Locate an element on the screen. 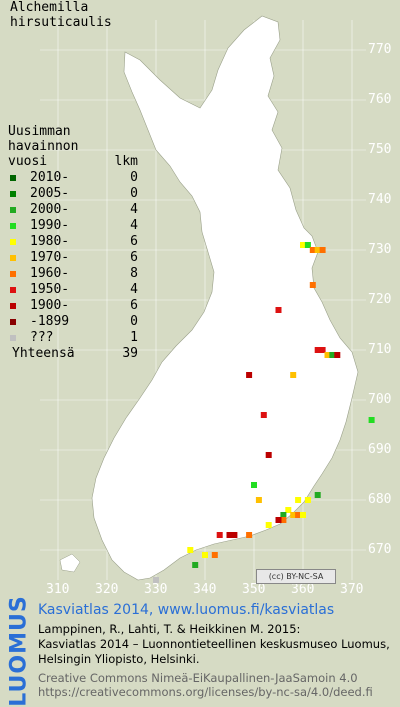 The height and width of the screenshot is (707, 400). legend-row-label: -1899 is located at coordinates (50, 321).